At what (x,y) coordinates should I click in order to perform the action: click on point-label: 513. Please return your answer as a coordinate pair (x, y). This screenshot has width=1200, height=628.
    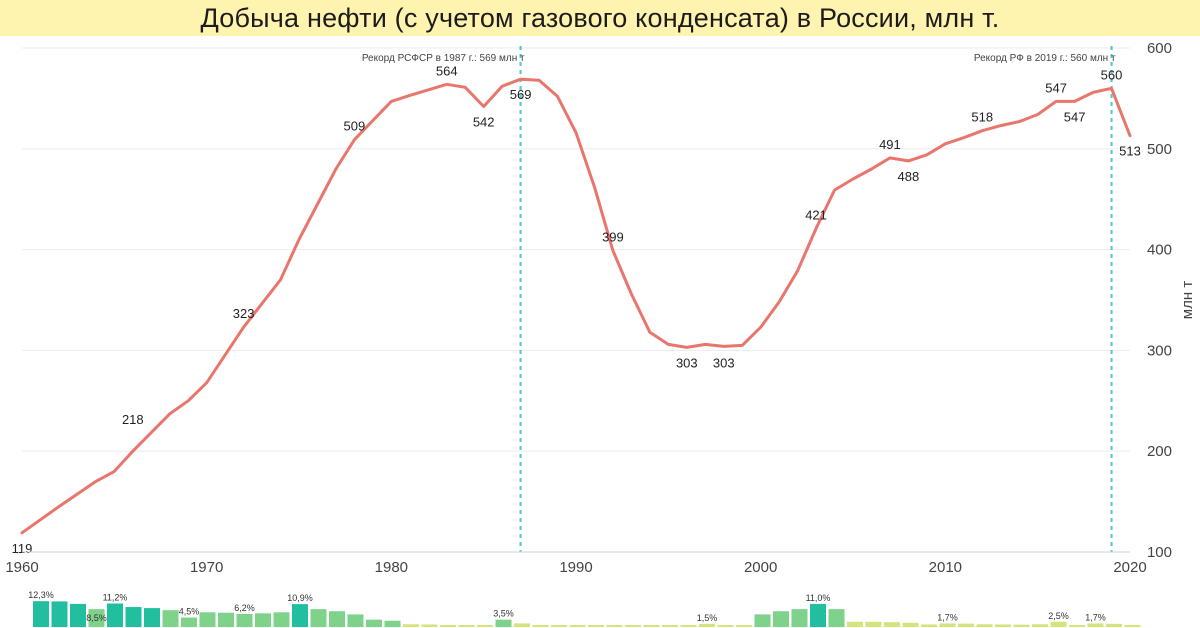
    Looking at the image, I should click on (1130, 151).